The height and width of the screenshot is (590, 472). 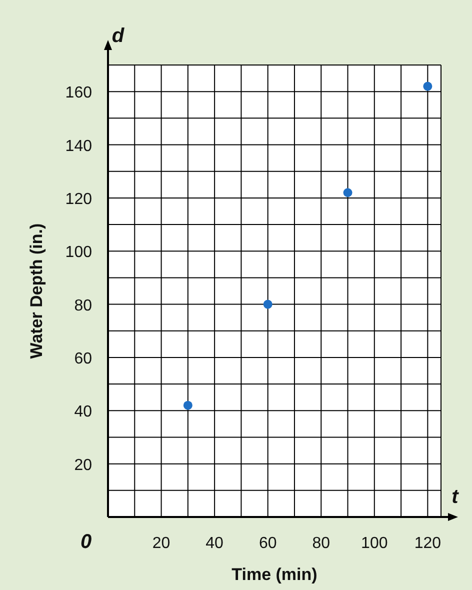 What do you see at coordinates (86, 542) in the screenshot?
I see `text: 0` at bounding box center [86, 542].